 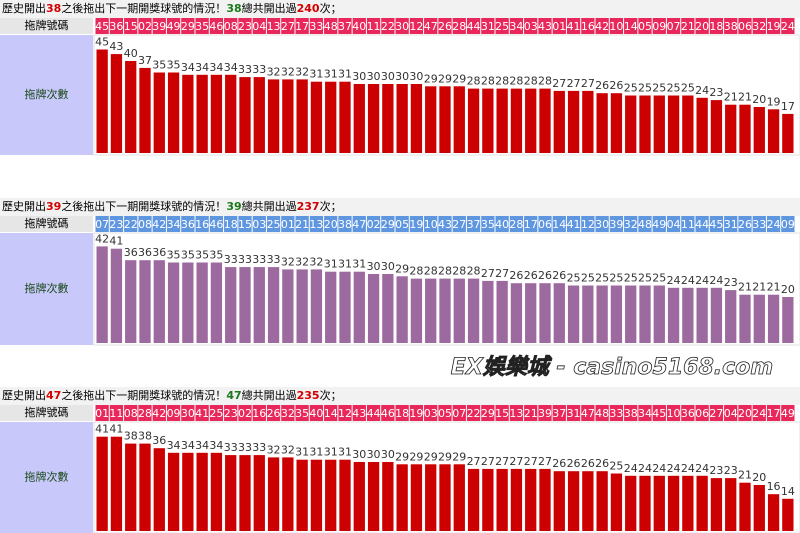 I want to click on value-label: 14, so click(x=788, y=491).